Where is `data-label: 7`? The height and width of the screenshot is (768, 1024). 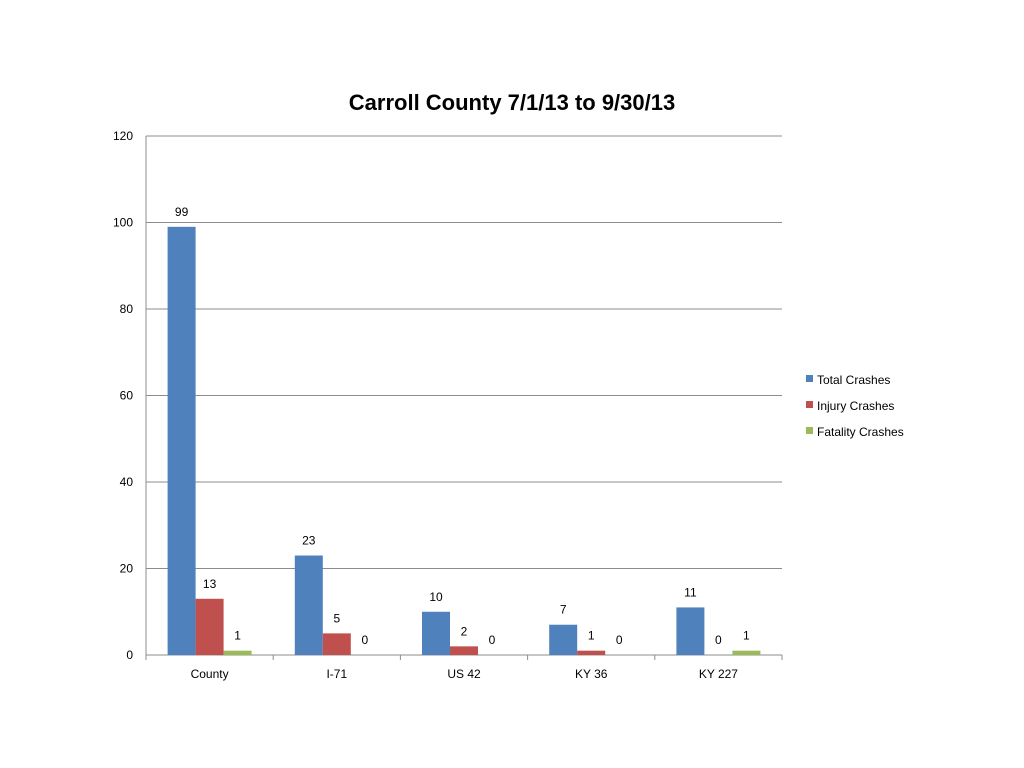
data-label: 7 is located at coordinates (563, 610).